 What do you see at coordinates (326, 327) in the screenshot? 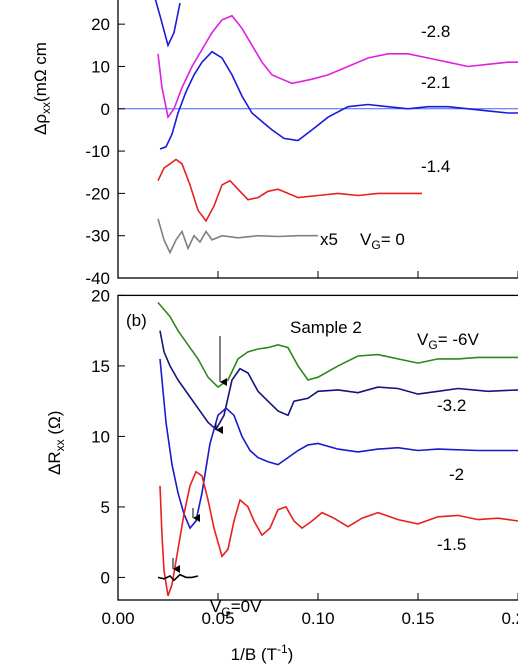
I see `sample-label: Sample 2` at bounding box center [326, 327].